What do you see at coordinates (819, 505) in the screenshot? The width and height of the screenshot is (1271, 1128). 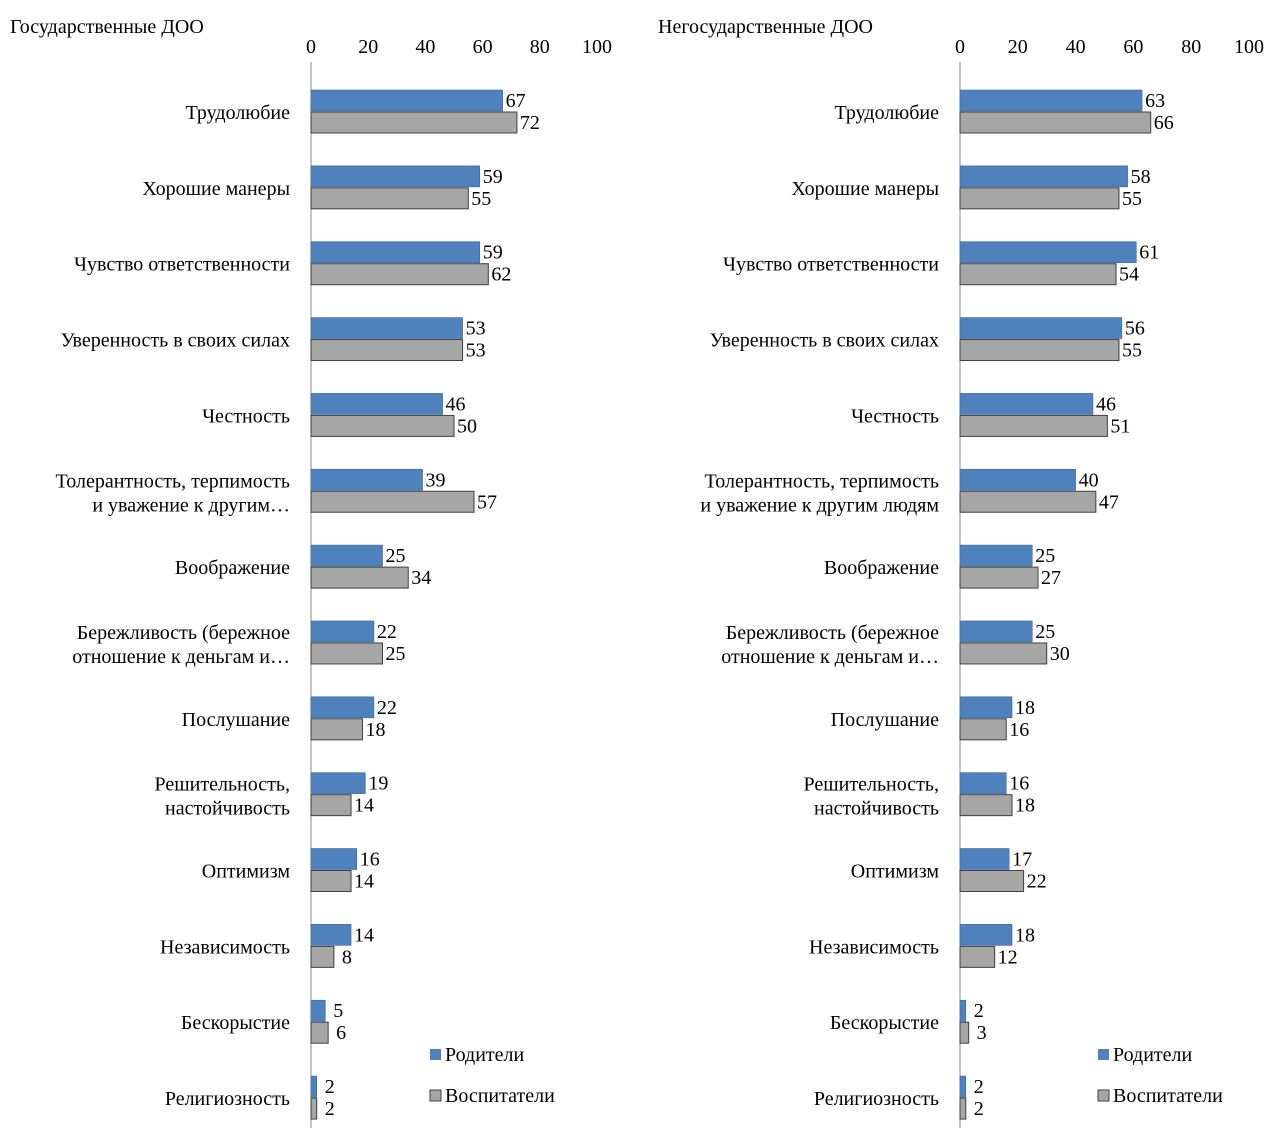 I see `category-label: и уважение к другим людям` at bounding box center [819, 505].